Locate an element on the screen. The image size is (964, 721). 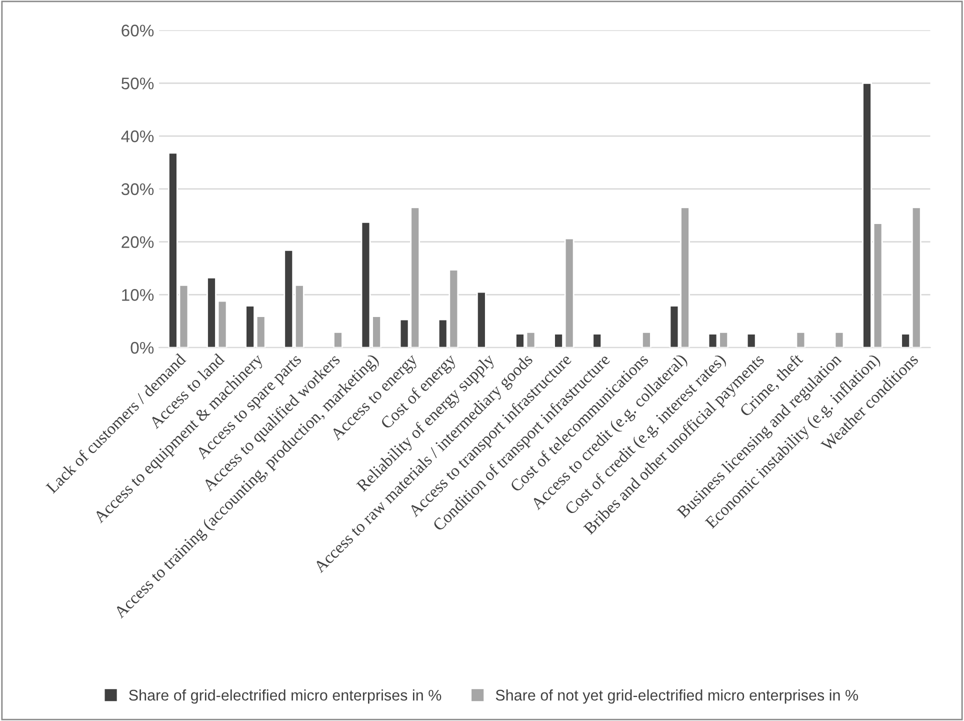
legend-label: Share of not yet grid-electrified micro enterprises in % is located at coordinates (677, 696).